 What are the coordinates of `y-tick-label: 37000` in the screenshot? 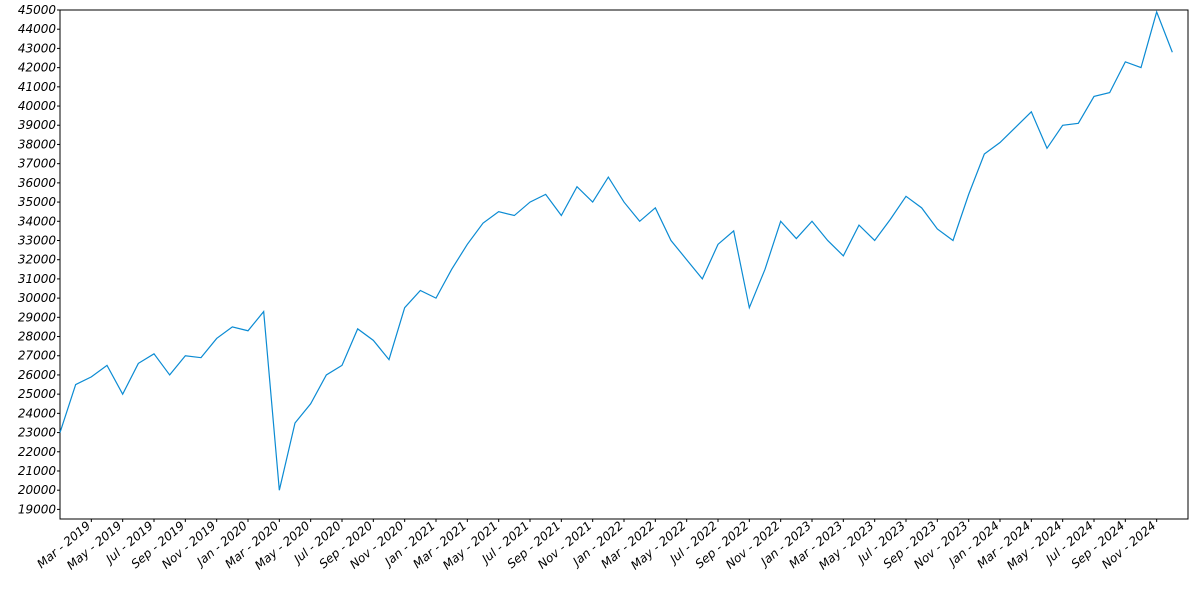 It's located at (37, 164).